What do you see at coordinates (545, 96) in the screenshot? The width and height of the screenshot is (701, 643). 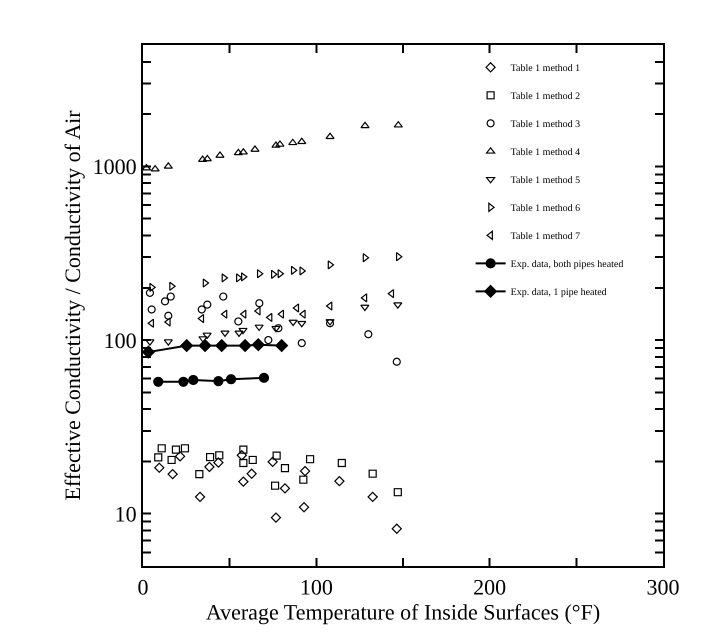 I see `legend-label: Table 1 method 2` at bounding box center [545, 96].